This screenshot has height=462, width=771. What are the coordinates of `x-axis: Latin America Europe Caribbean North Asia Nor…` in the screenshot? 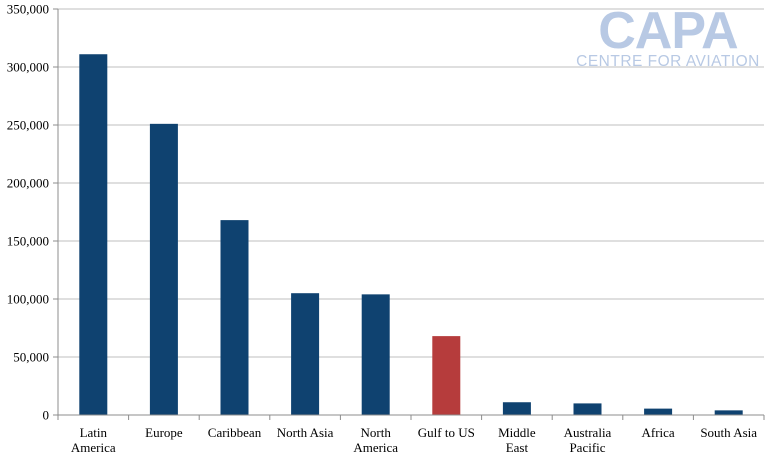 It's located at (411, 434).